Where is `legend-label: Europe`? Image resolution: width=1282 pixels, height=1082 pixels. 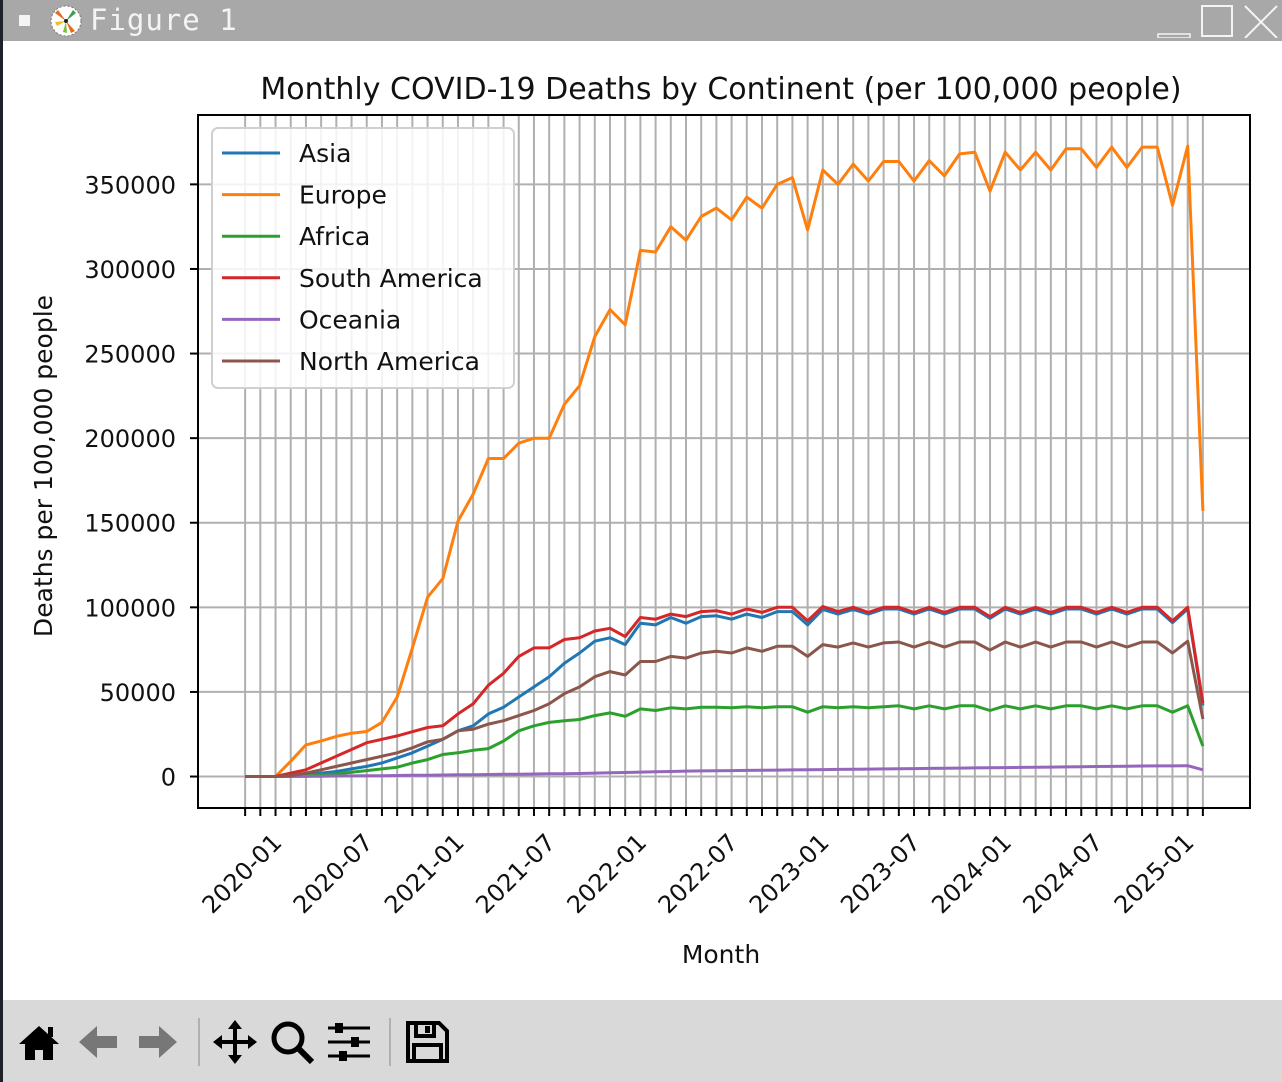 legend-label: Europe is located at coordinates (343, 195).